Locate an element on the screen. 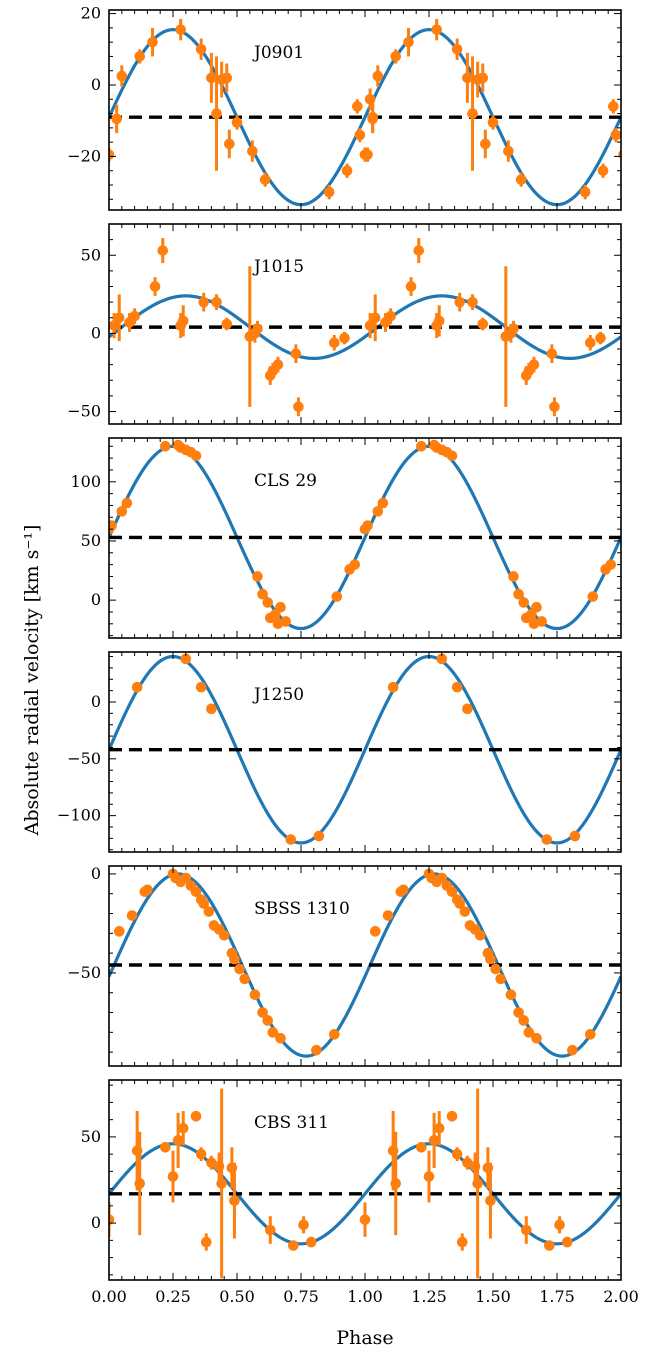 Image resolution: width=667 pixels, height=1356 pixels. x-tick-label: 0.25 is located at coordinates (173, 1296).